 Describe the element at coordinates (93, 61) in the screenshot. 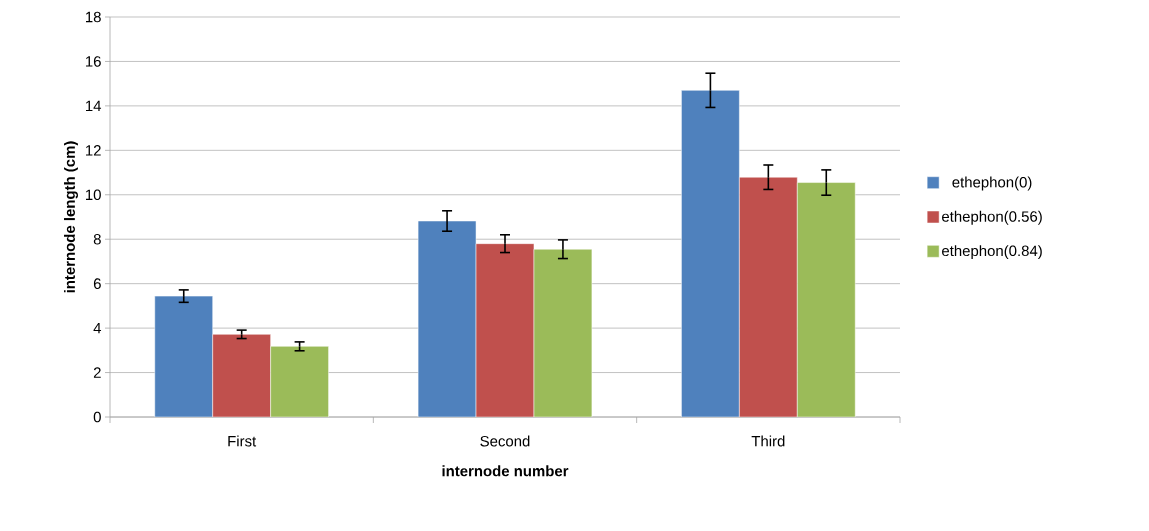

I see `y-tick-label: 16` at that location.